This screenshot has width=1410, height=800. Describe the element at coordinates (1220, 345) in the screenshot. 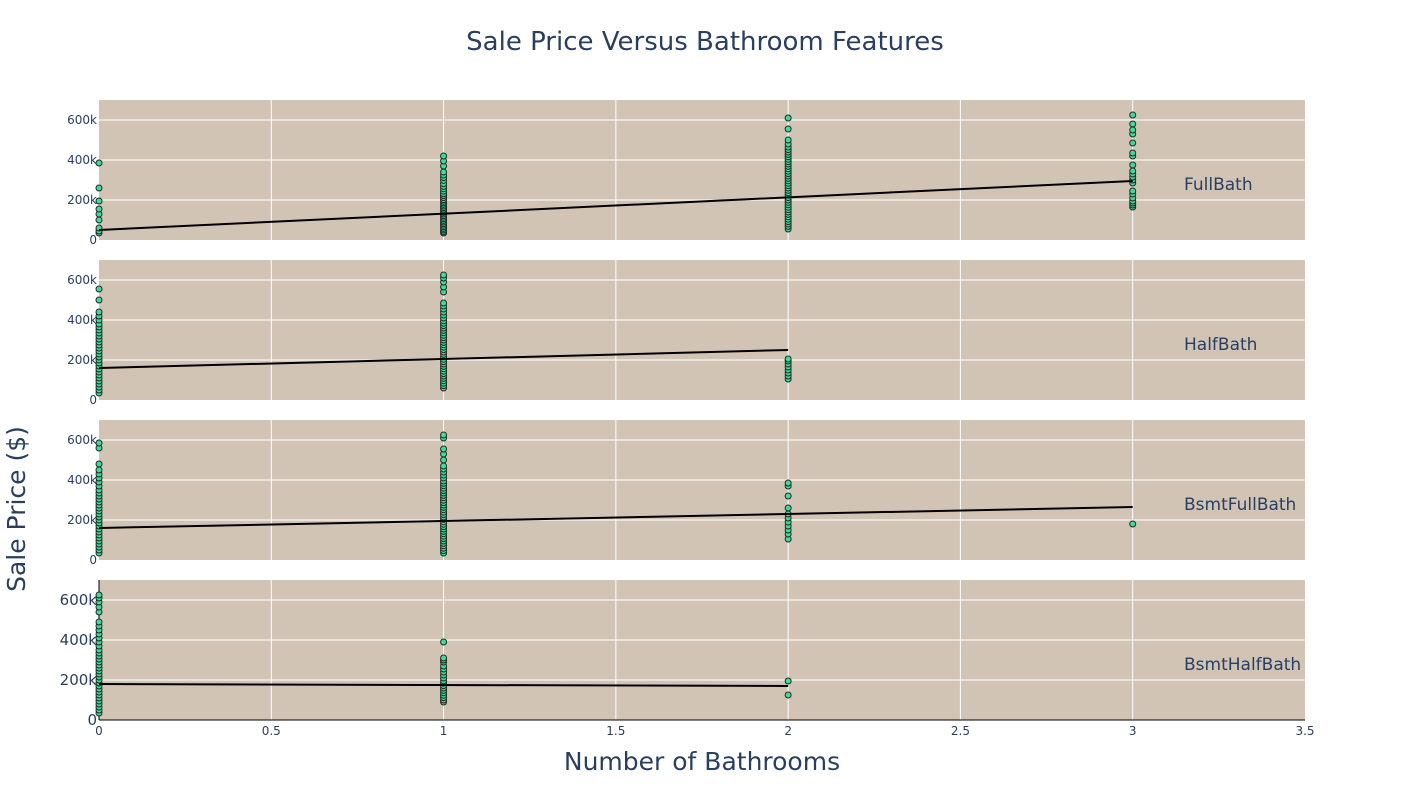

I see `facet-label: HalfBath` at that location.